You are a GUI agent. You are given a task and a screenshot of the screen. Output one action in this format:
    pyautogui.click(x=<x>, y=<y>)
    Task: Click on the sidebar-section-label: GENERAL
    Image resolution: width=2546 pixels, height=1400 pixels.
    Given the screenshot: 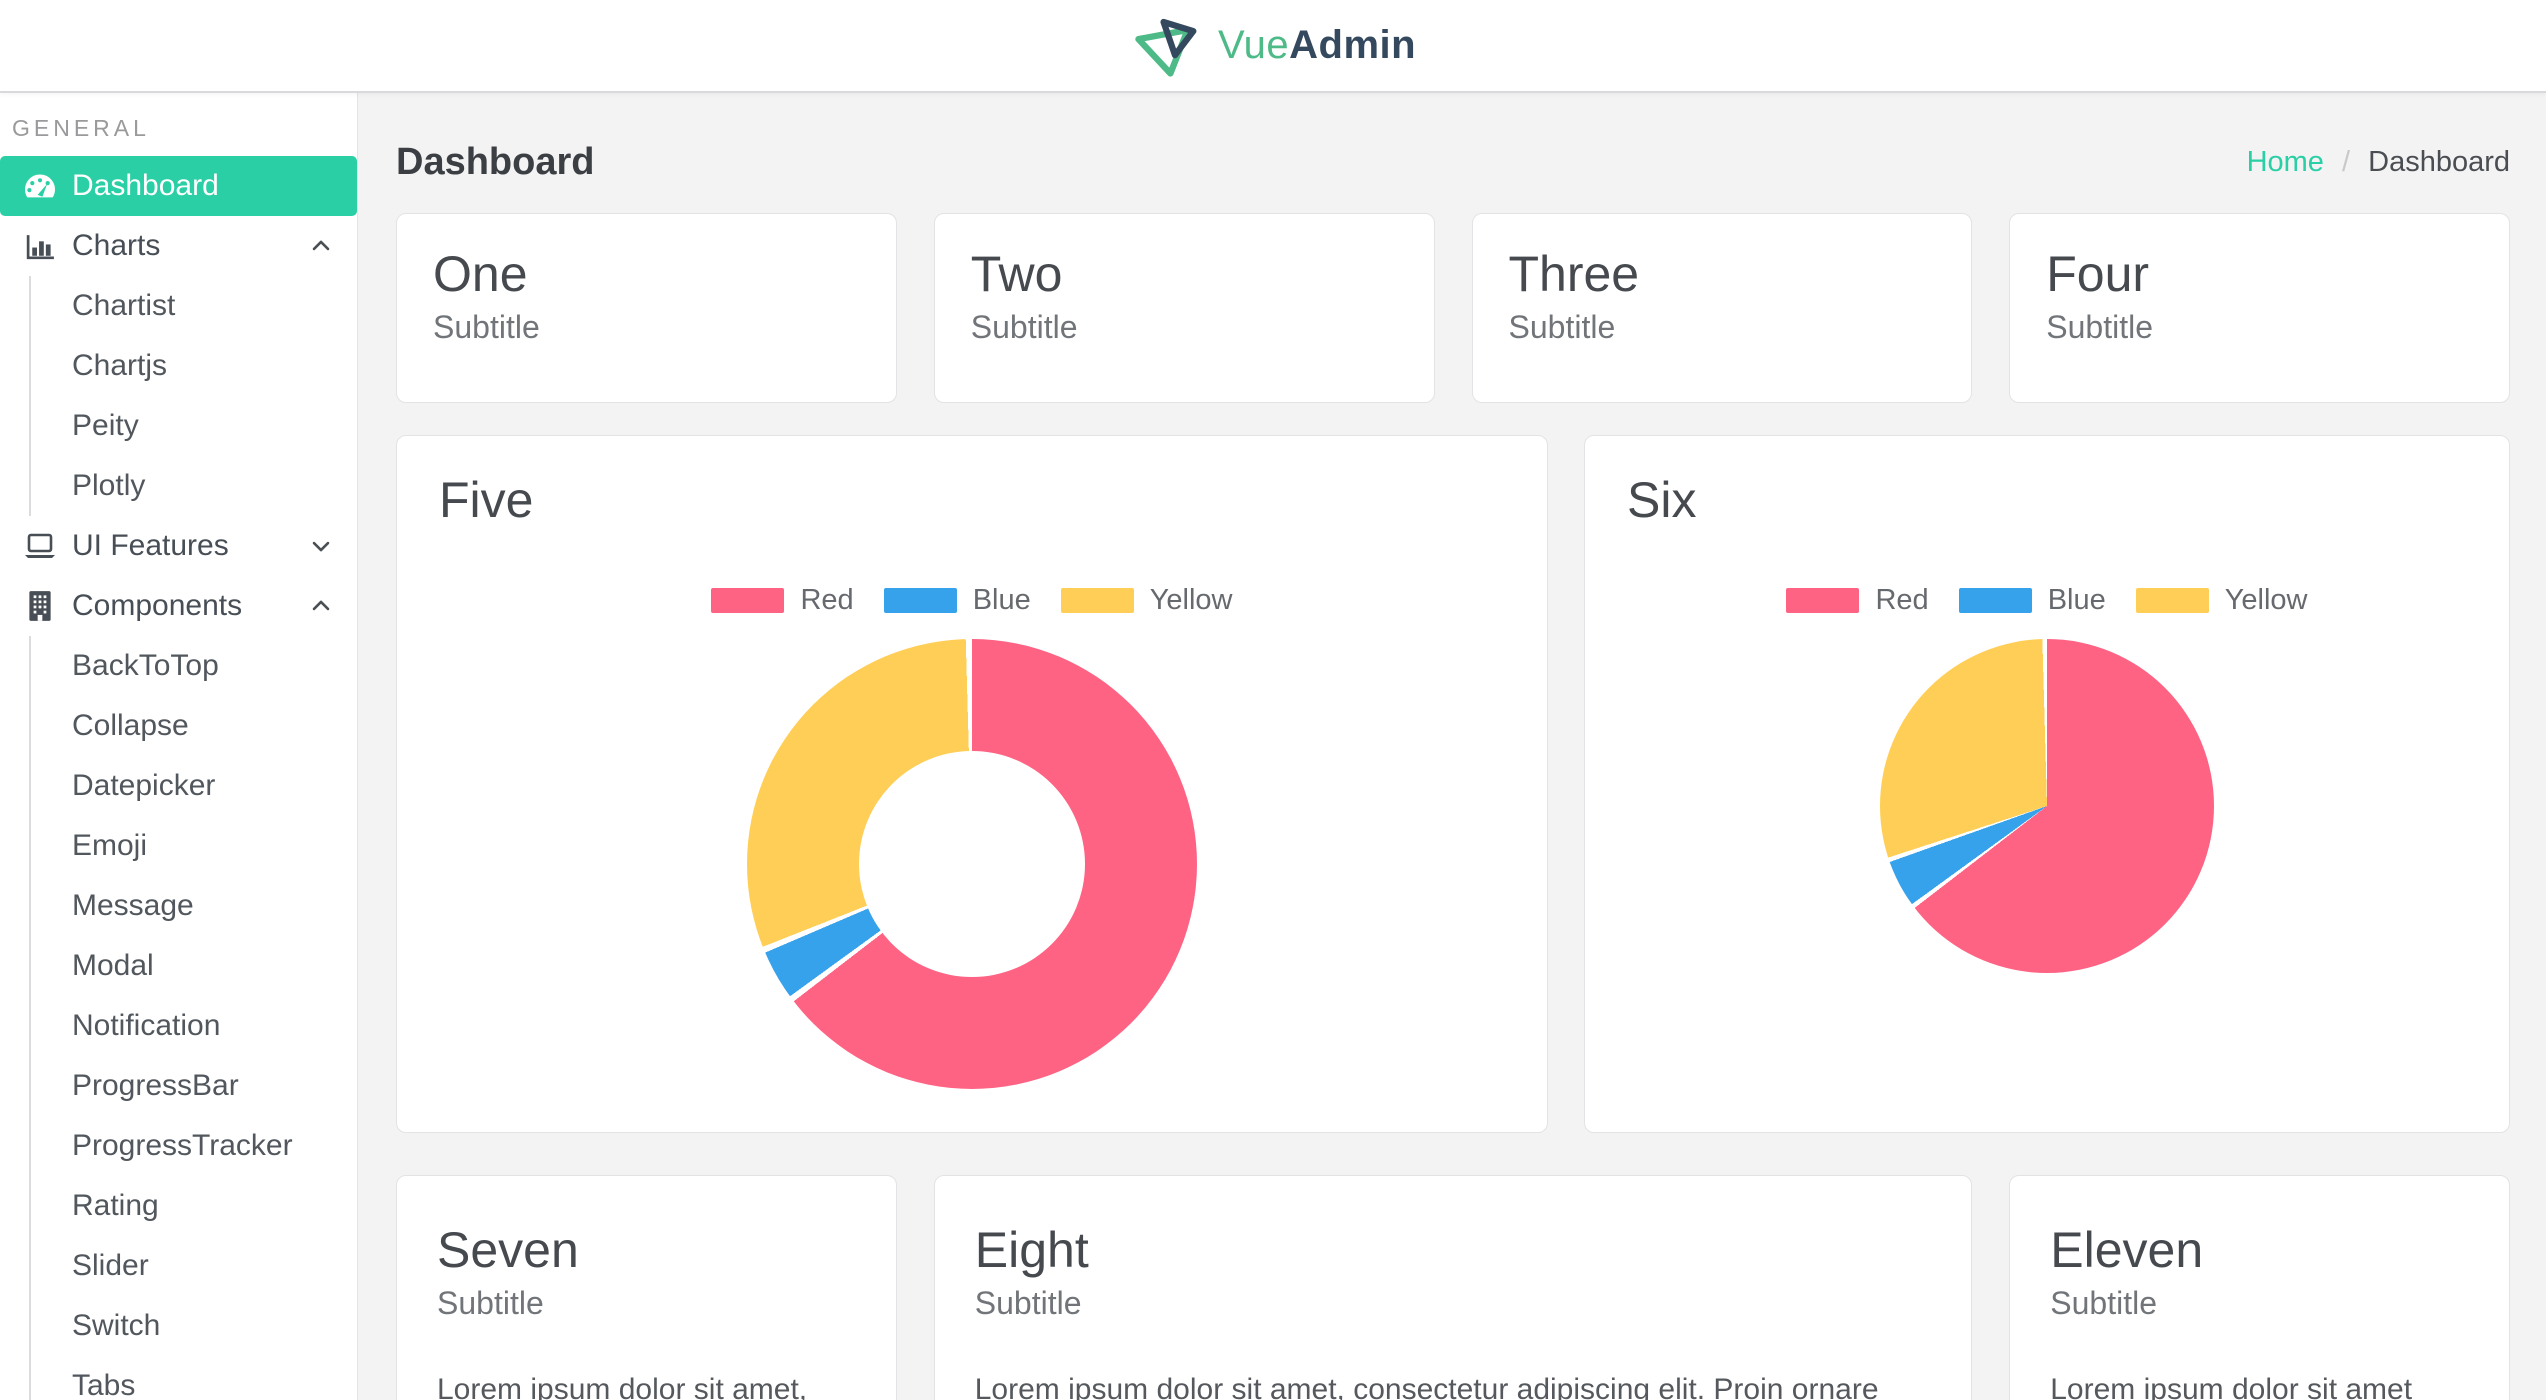 What is the action you would take?
    pyautogui.click(x=81, y=128)
    